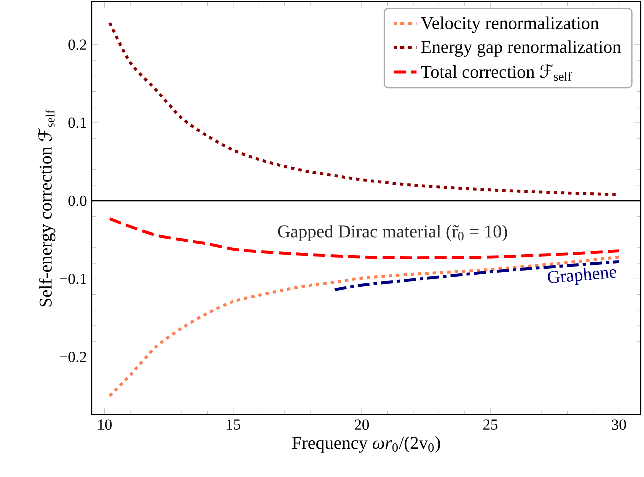 This screenshot has width=644, height=477. I want to click on y-axis-title: Self-energy correction ℱ$_{self}$, so click(47, 208).